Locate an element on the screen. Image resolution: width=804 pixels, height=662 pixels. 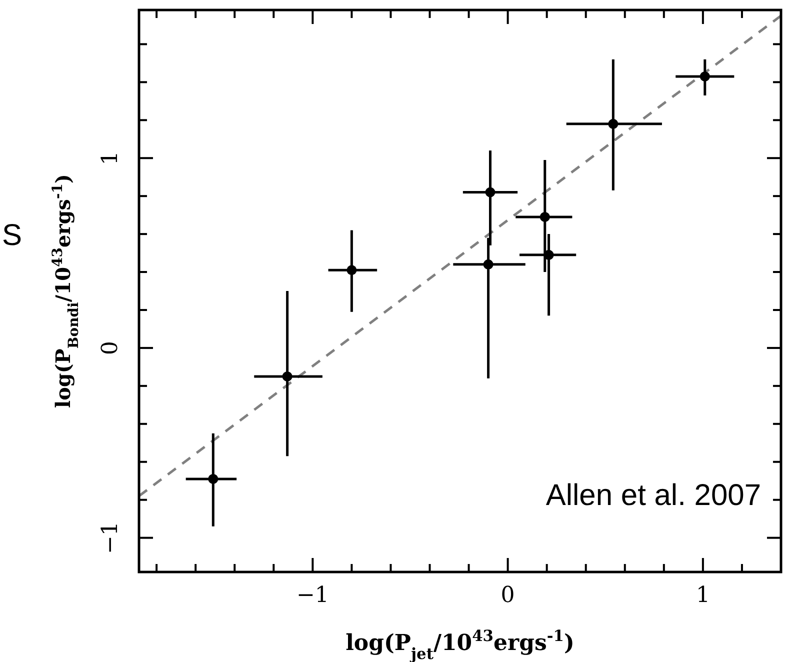
x-tick-label: 0 is located at coordinates (507, 595).